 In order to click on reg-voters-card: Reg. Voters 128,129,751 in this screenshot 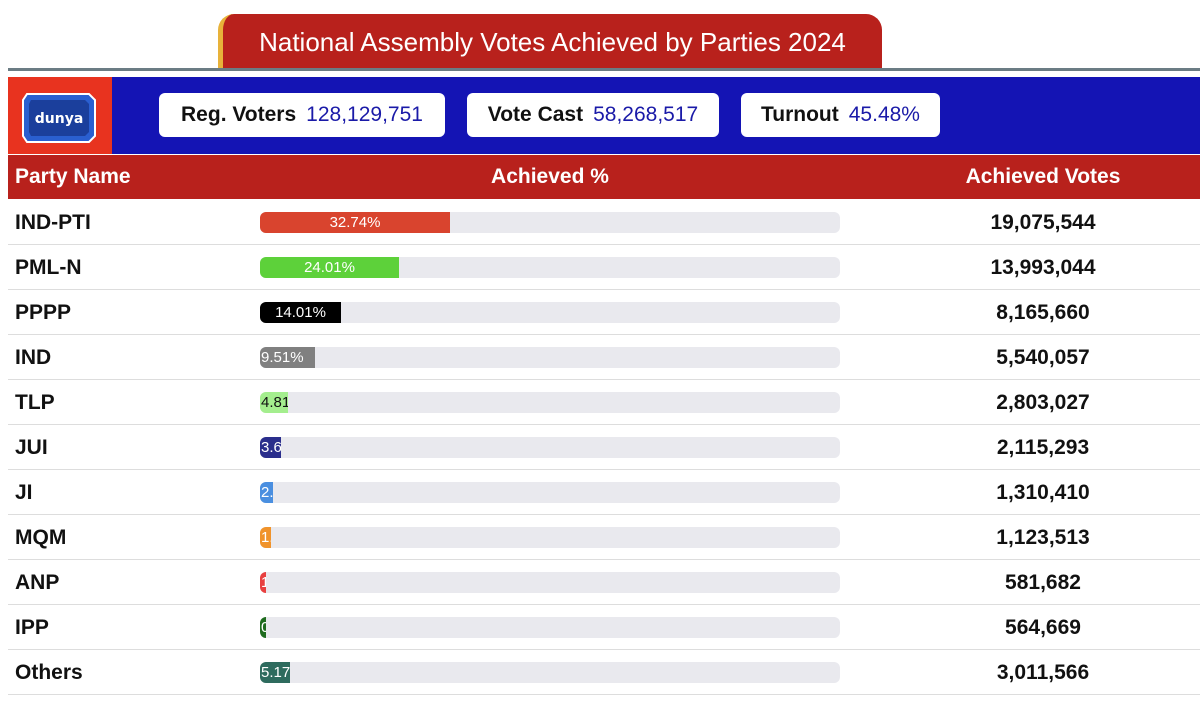, I will do `click(302, 115)`.